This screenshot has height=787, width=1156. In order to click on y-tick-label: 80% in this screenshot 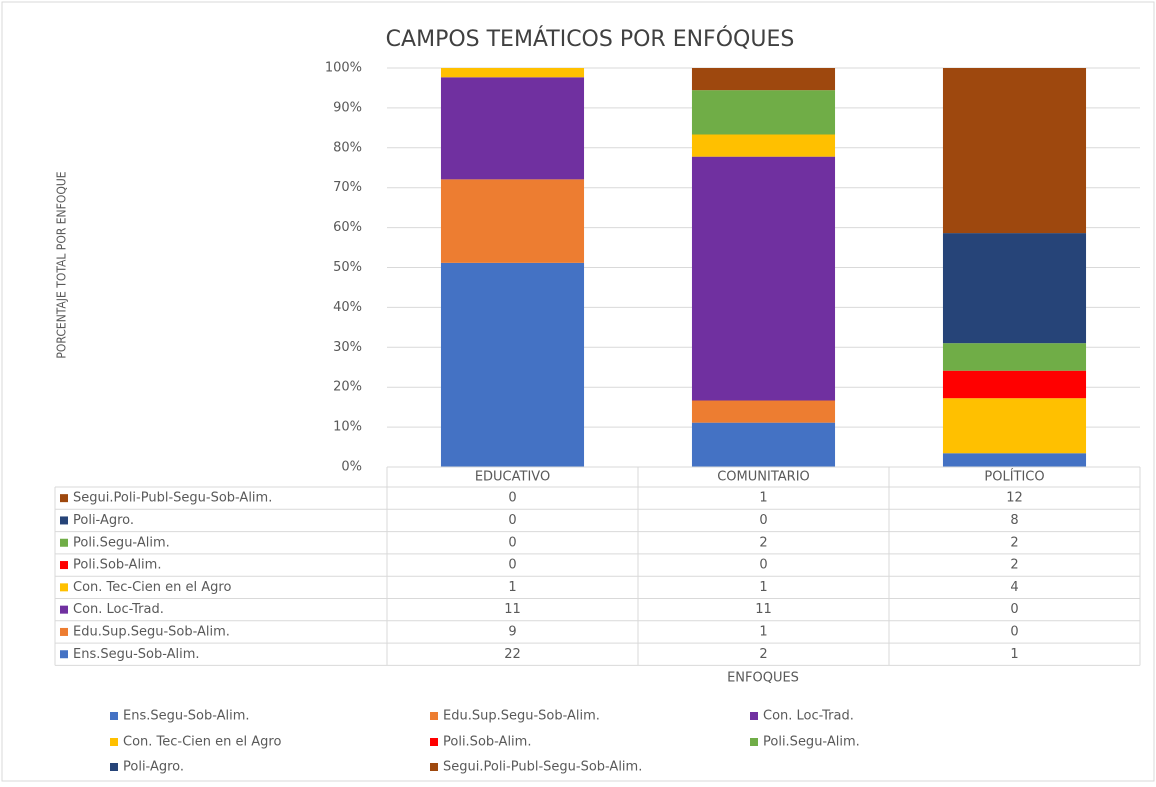, I will do `click(347, 147)`.